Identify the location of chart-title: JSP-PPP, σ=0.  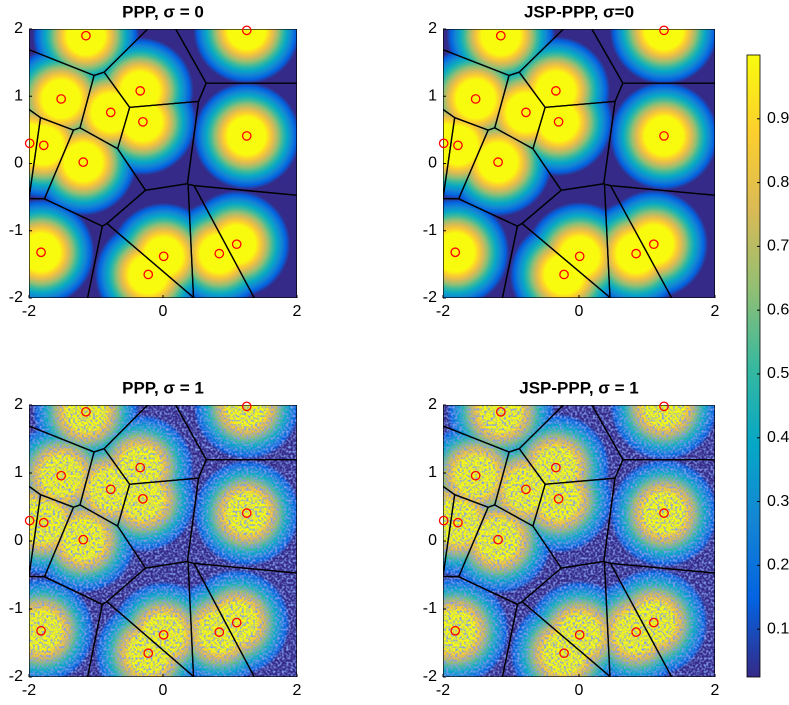
(579, 11).